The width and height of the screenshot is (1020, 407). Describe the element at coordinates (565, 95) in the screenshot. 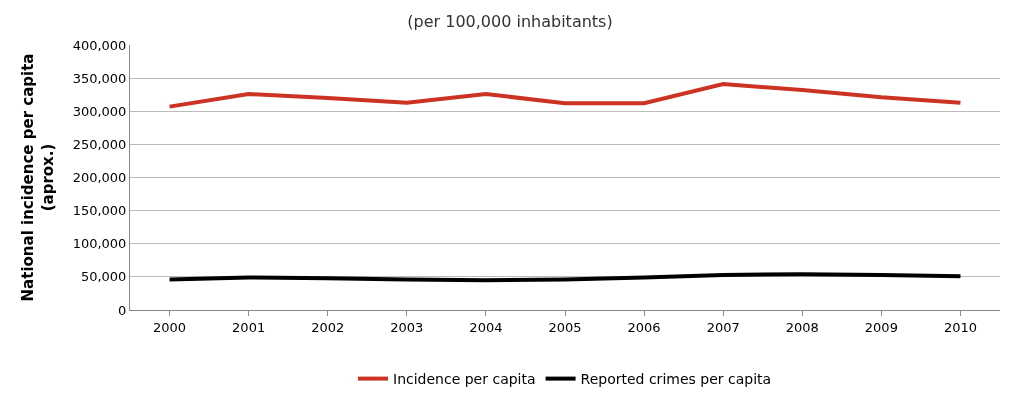

I see `line-series` at that location.